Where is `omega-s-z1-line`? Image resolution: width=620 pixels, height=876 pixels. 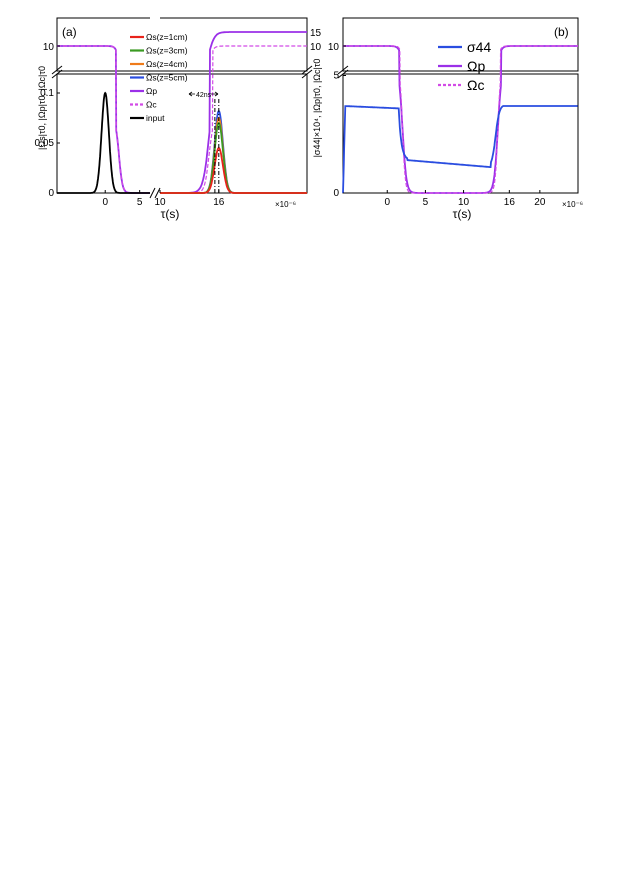 omega-s-z1-line is located at coordinates (233, 170).